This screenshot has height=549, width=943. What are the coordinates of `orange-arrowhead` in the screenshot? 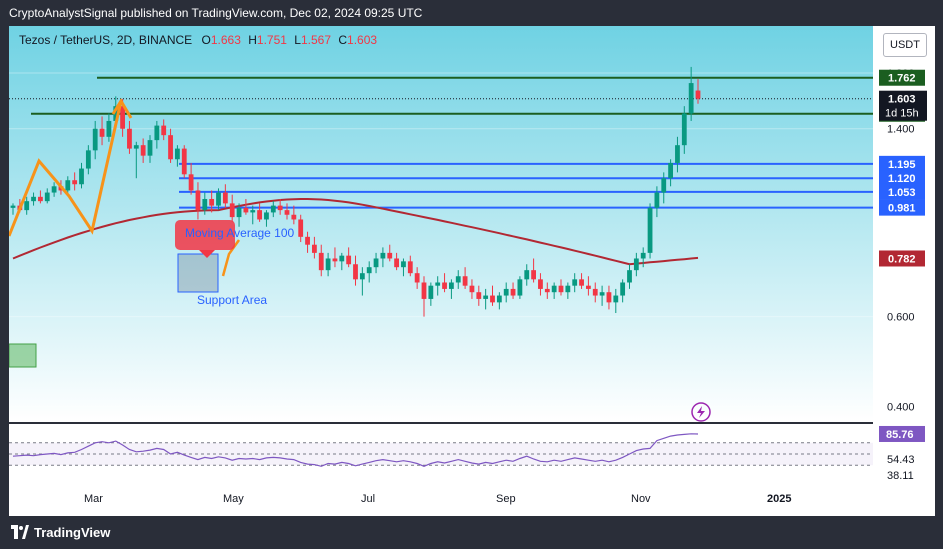 It's located at (122, 108).